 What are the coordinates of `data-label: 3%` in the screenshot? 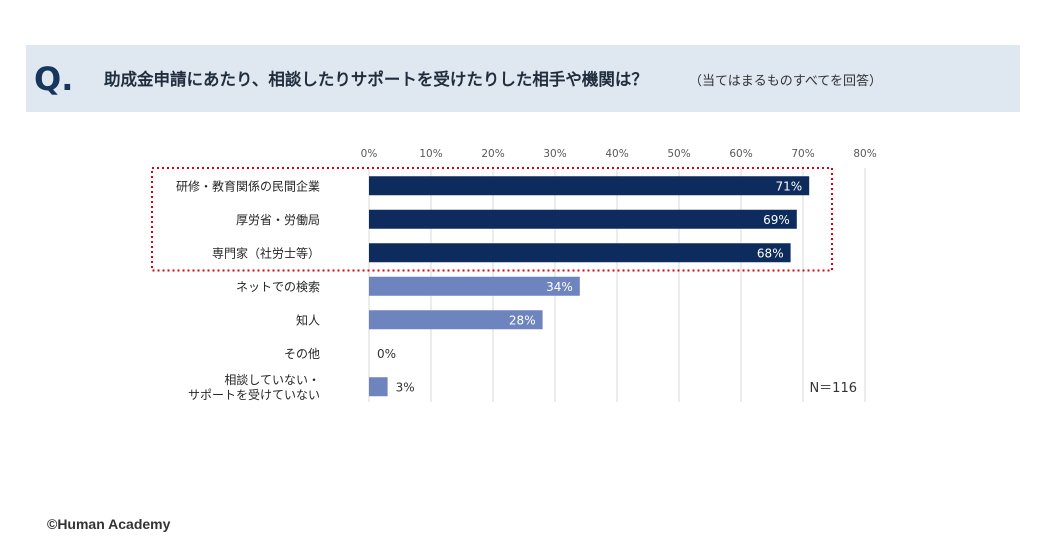 It's located at (405, 387).